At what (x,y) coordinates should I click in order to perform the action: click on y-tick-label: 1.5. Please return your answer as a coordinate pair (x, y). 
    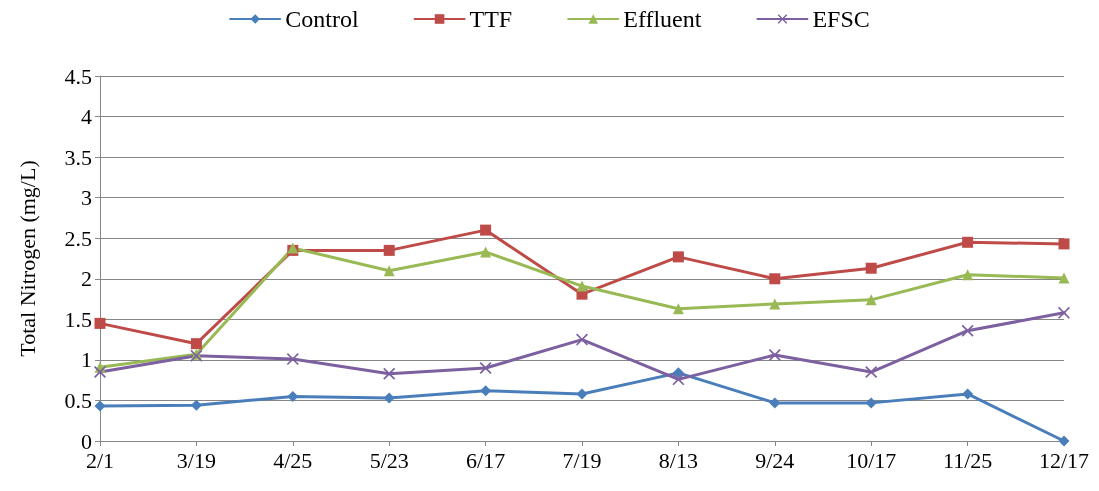
    Looking at the image, I should click on (78, 319).